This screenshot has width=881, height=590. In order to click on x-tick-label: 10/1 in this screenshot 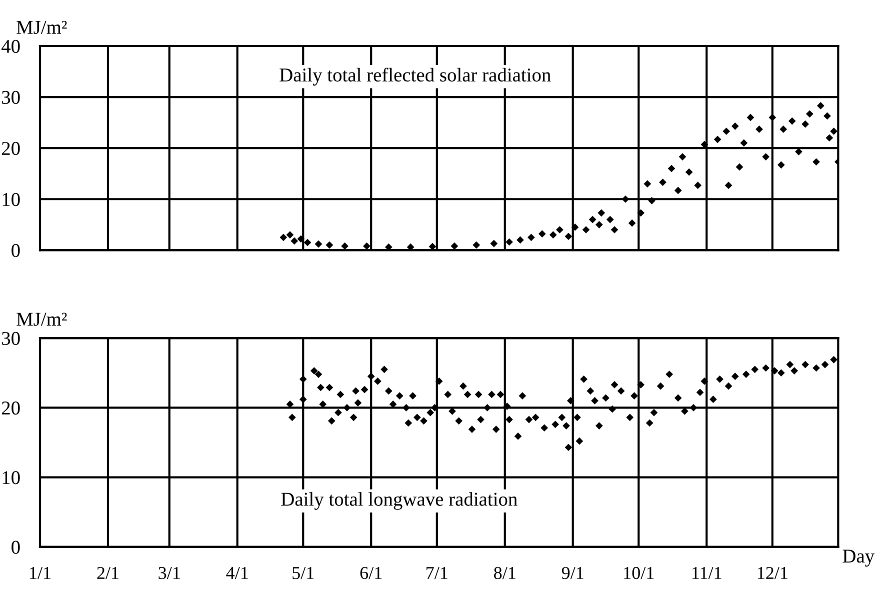, I will do `click(639, 573)`.